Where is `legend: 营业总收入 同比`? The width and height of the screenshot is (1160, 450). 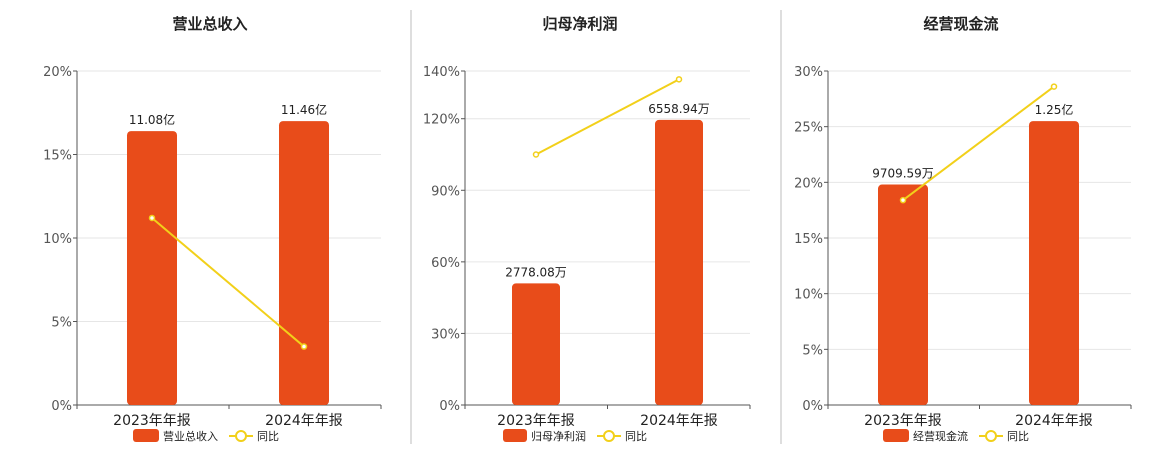 legend: 营业总收入 同比 is located at coordinates (206, 436).